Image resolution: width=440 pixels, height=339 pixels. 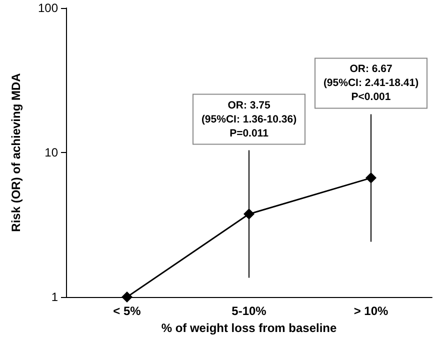 I want to click on x-tick-label: > 10%, so click(x=371, y=311).